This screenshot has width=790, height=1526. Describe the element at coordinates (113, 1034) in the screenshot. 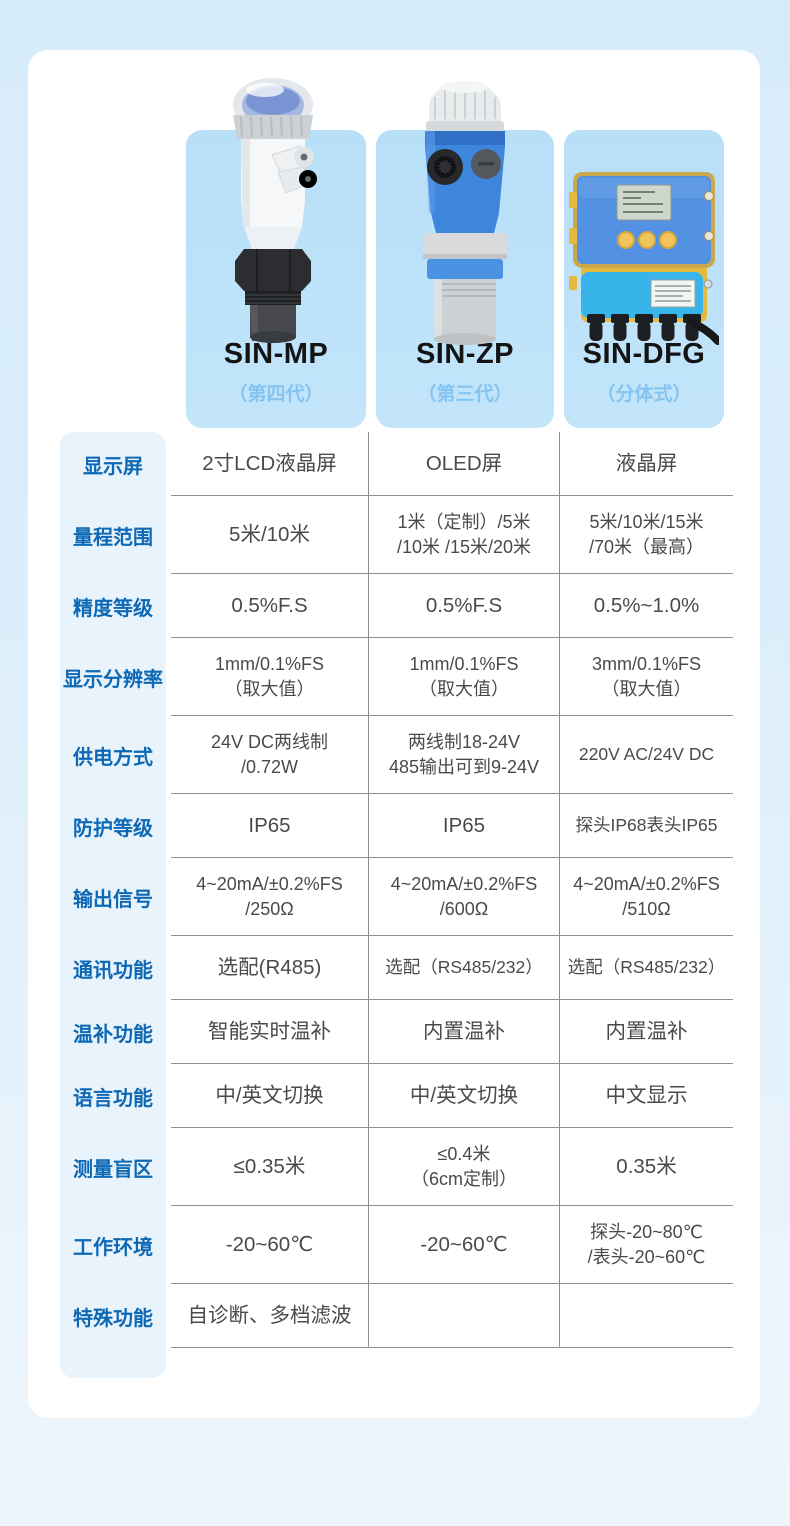

I see `row-label: 温补功能` at that location.